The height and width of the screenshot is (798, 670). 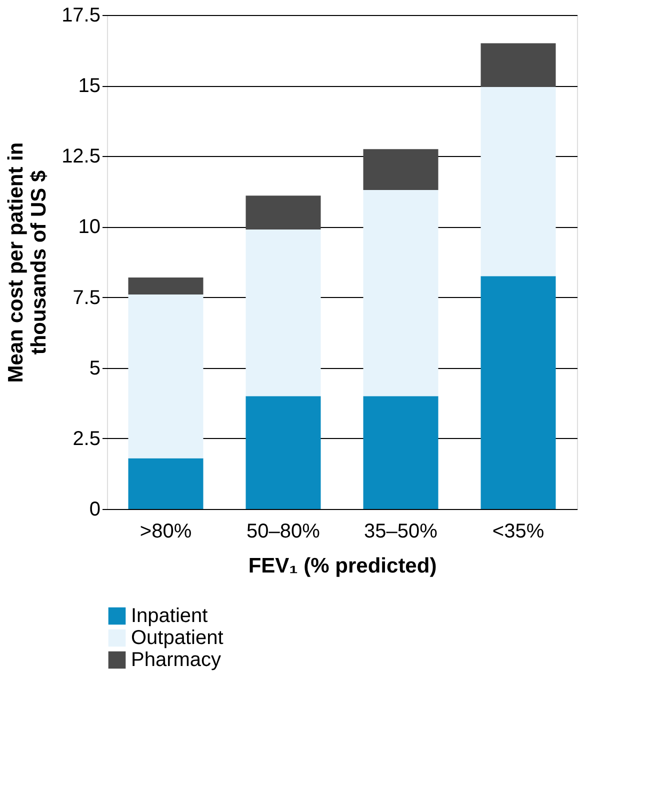 I want to click on x-tick-label: <35%, so click(x=518, y=531).